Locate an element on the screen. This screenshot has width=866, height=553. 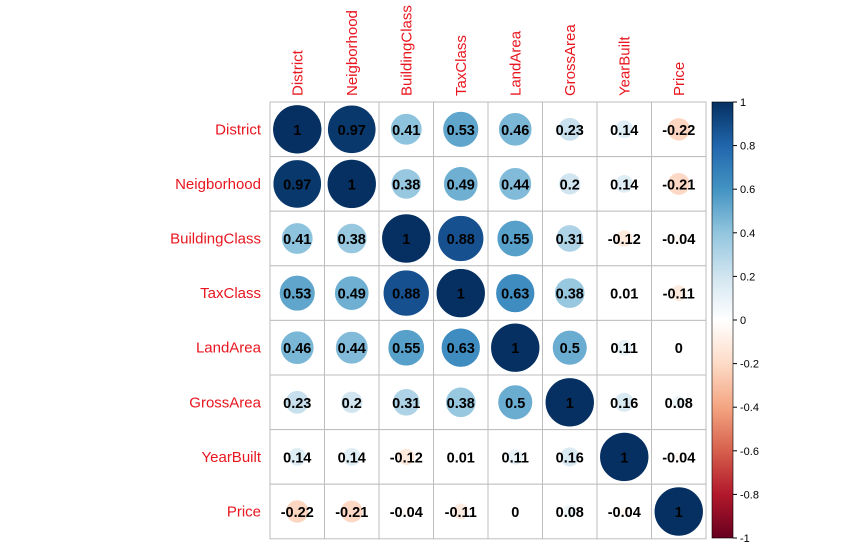
correlation-value: 0.44 is located at coordinates (515, 185).